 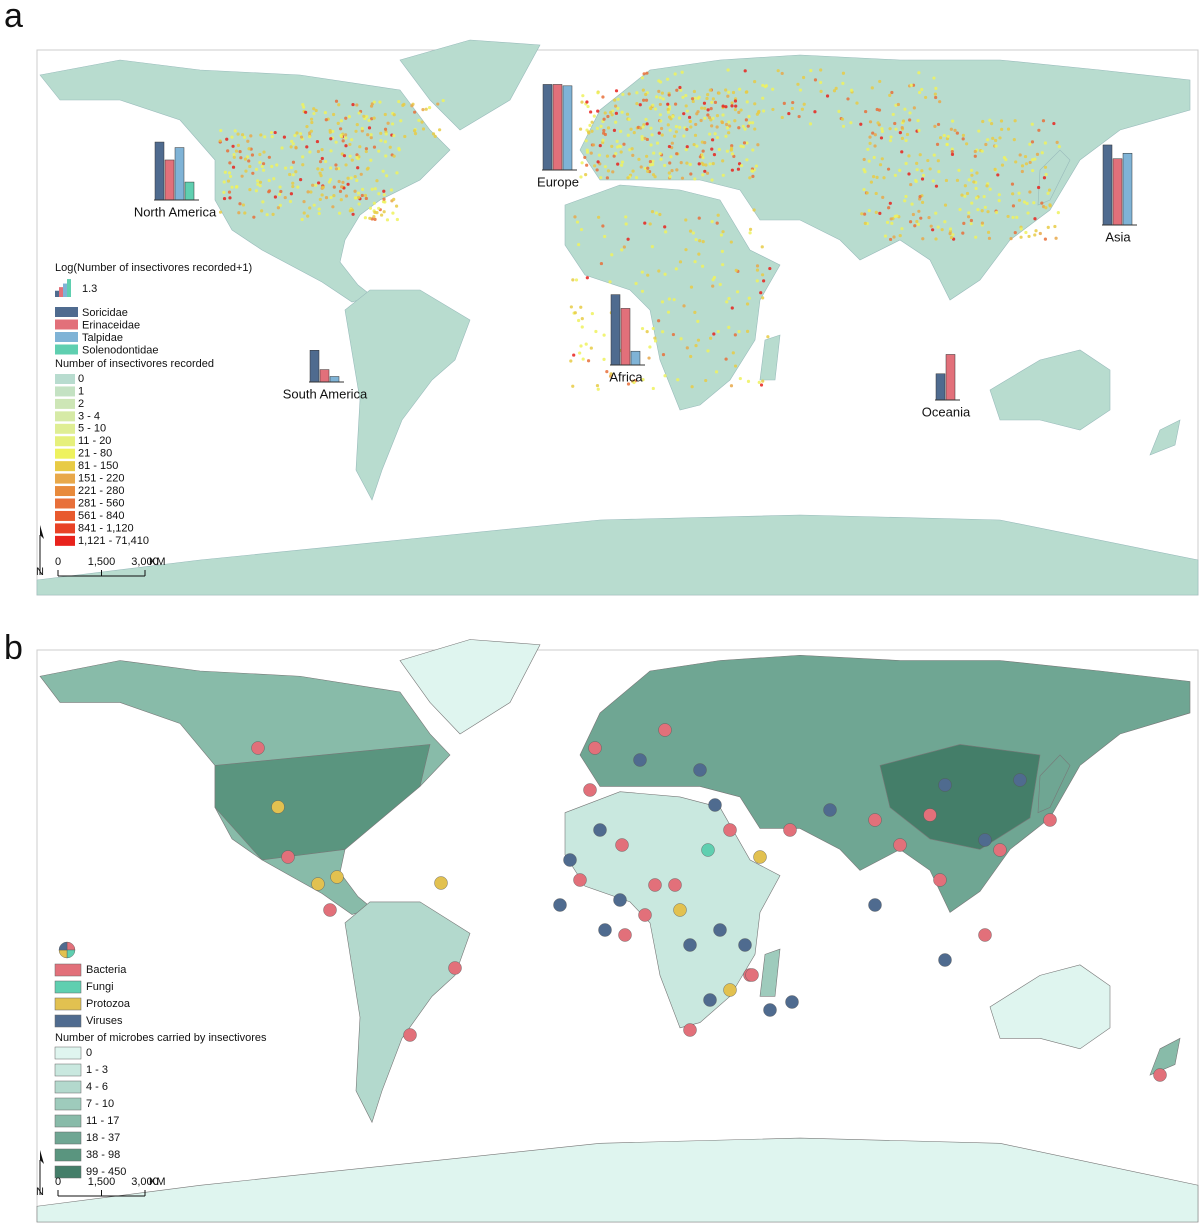 I want to click on region-name: North America, so click(x=175, y=211).